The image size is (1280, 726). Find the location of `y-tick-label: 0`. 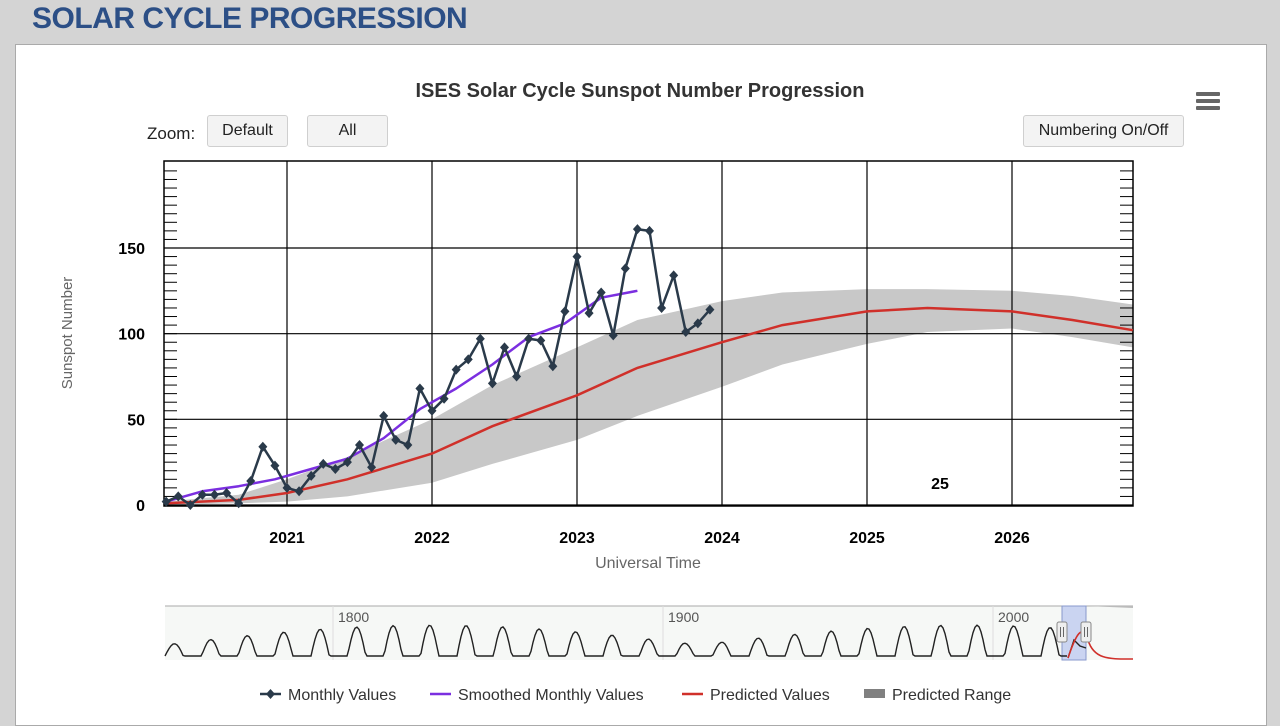

y-tick-label: 0 is located at coordinates (140, 506).